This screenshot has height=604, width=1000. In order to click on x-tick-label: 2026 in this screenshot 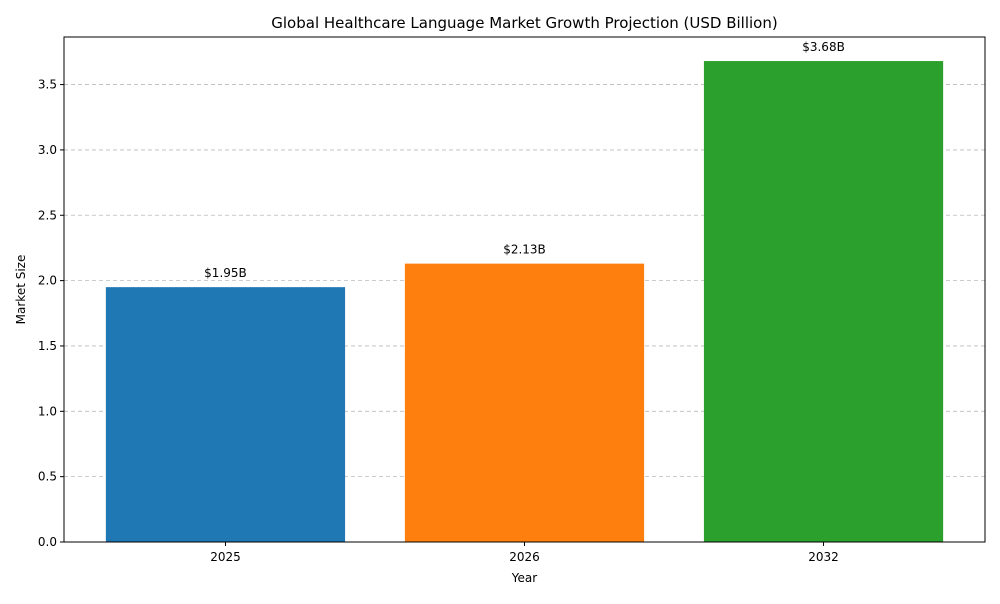, I will do `click(524, 557)`.